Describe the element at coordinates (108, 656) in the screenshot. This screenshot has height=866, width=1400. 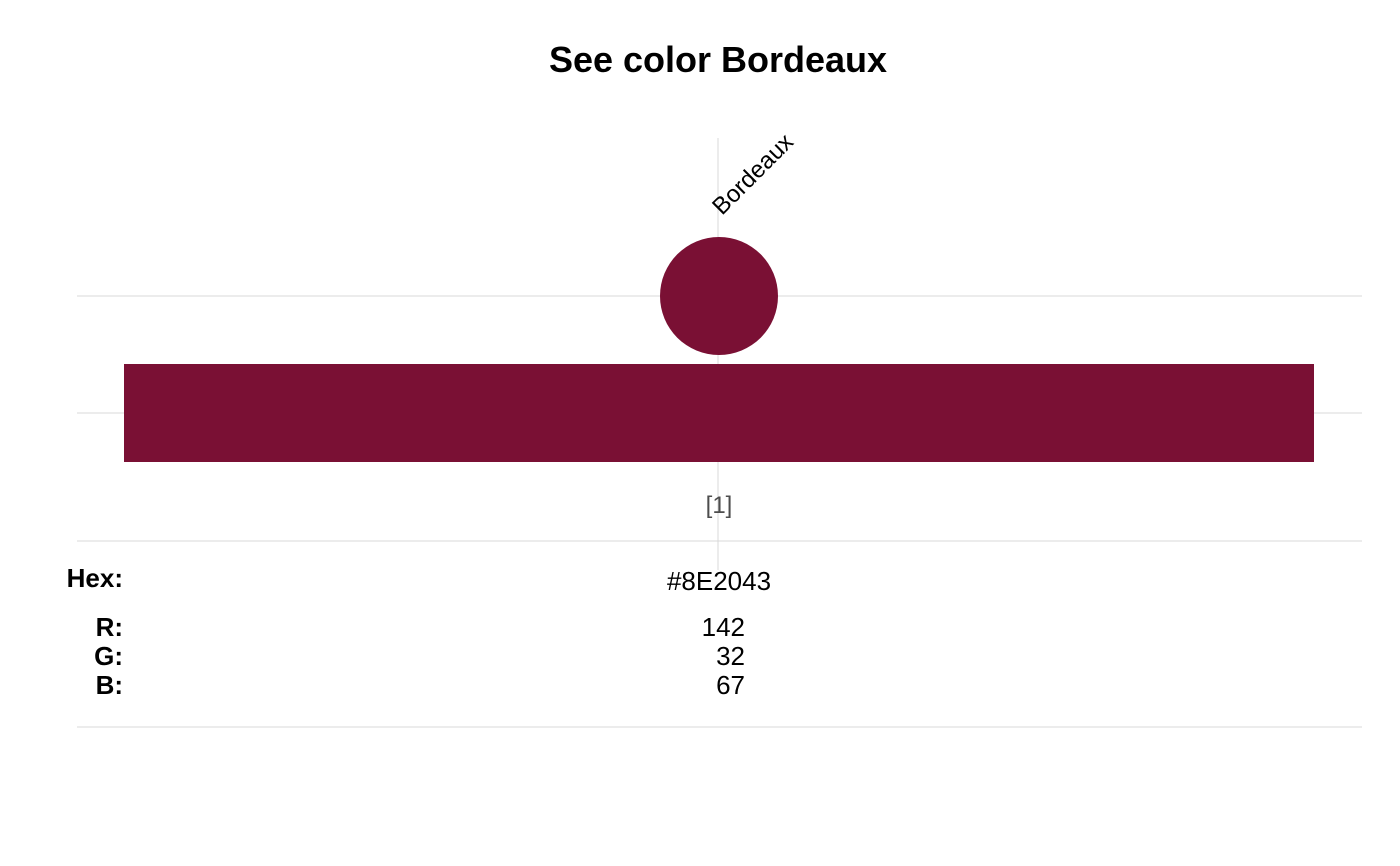
I see `g-row-label: G:` at that location.